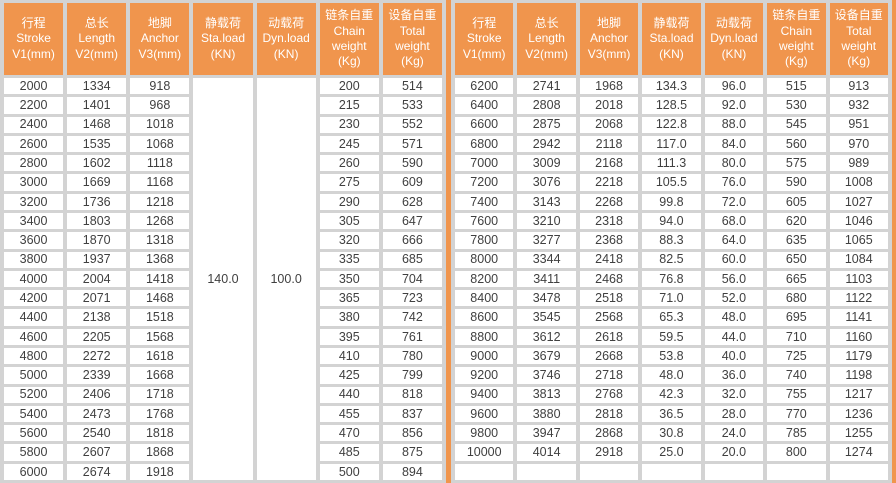 The height and width of the screenshot is (483, 896). Describe the element at coordinates (671, 433) in the screenshot. I see `cell-sta-load: 30.8` at that location.